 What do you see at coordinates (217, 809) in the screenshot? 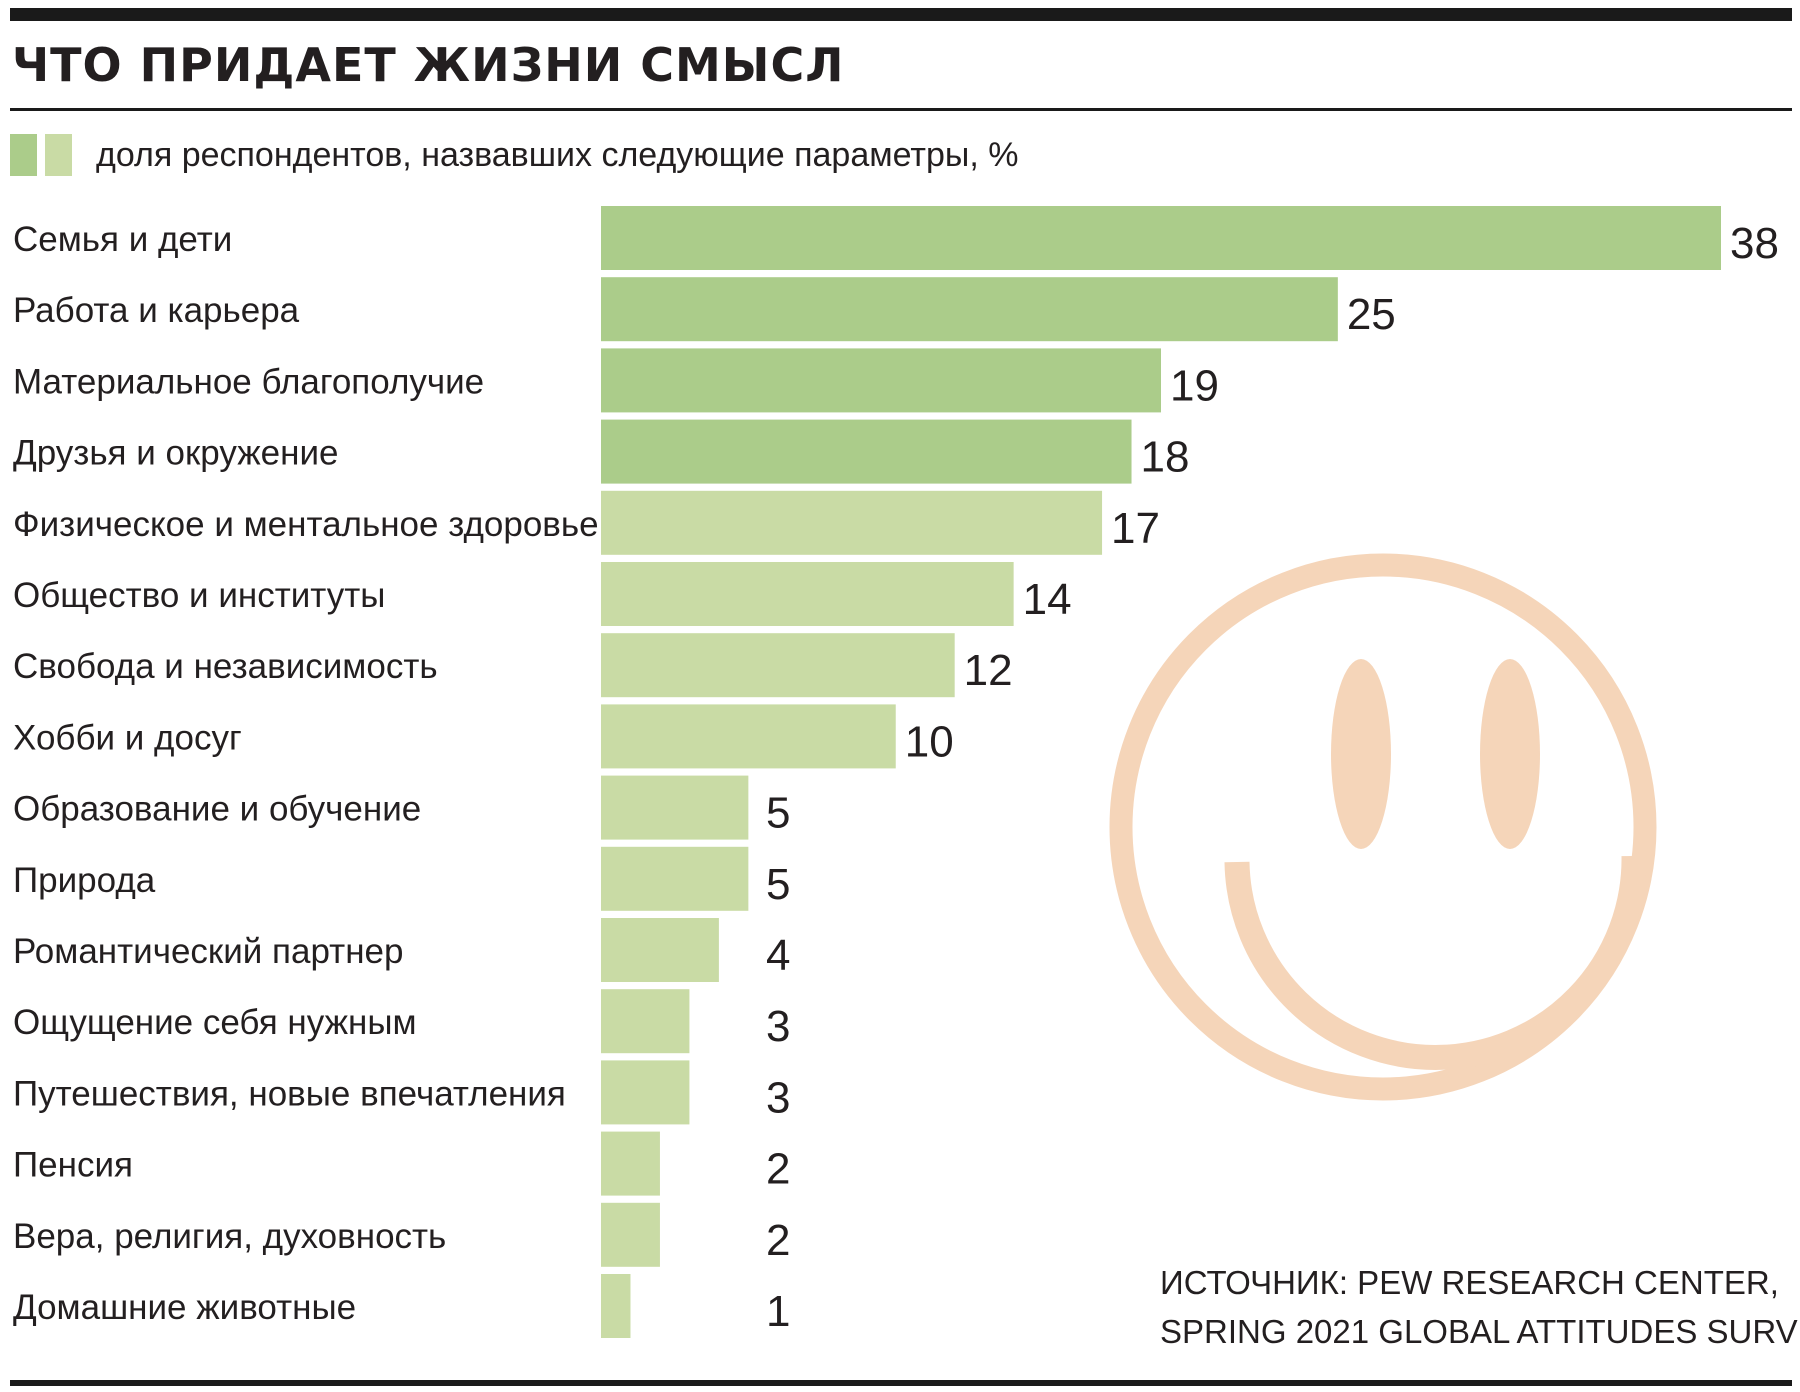
I see `category-label: Образование и обучение` at bounding box center [217, 809].